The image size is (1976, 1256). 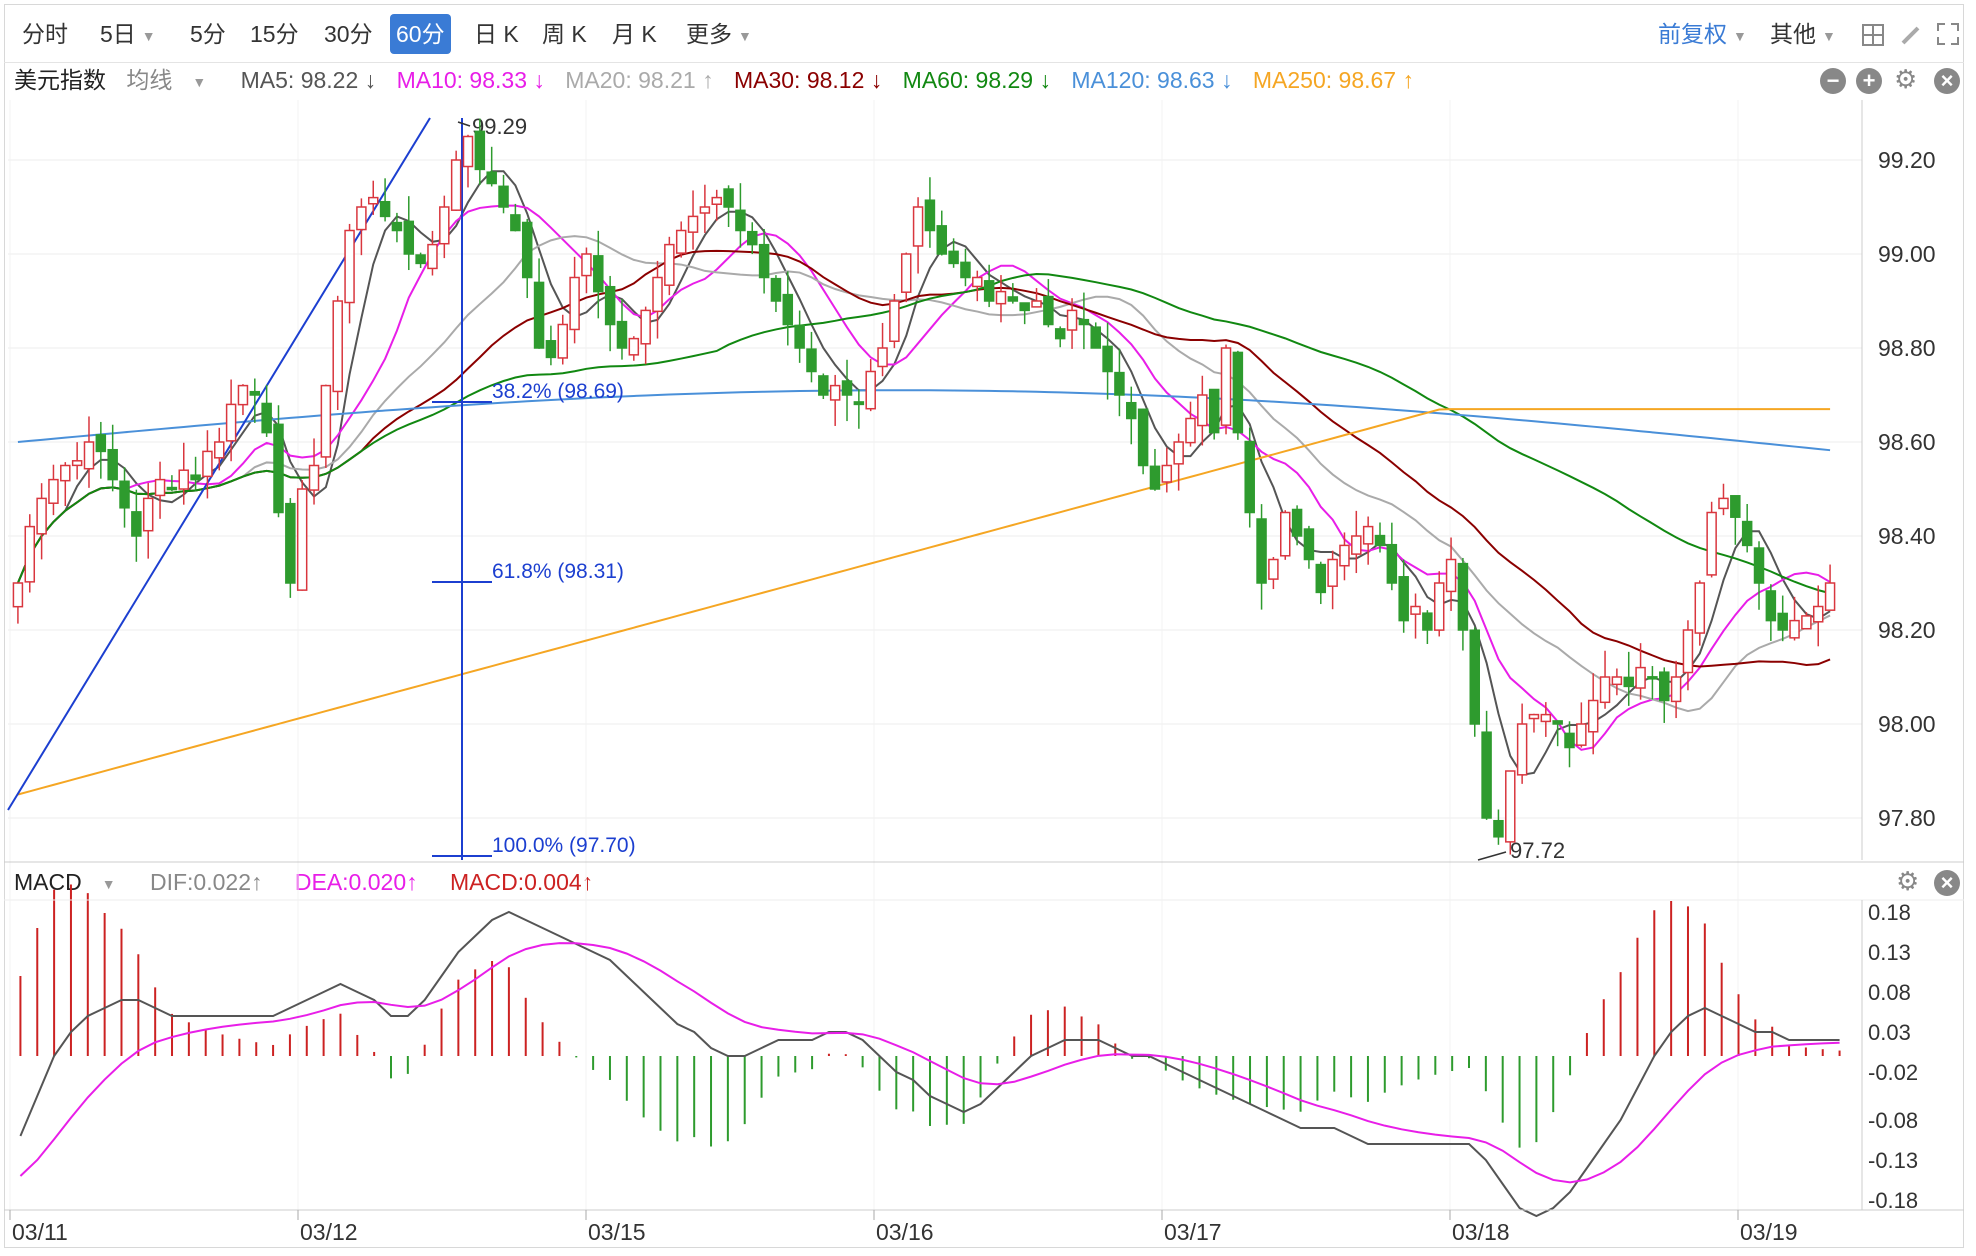 What do you see at coordinates (45, 34) in the screenshot?
I see `tab-fenshi: 分时` at bounding box center [45, 34].